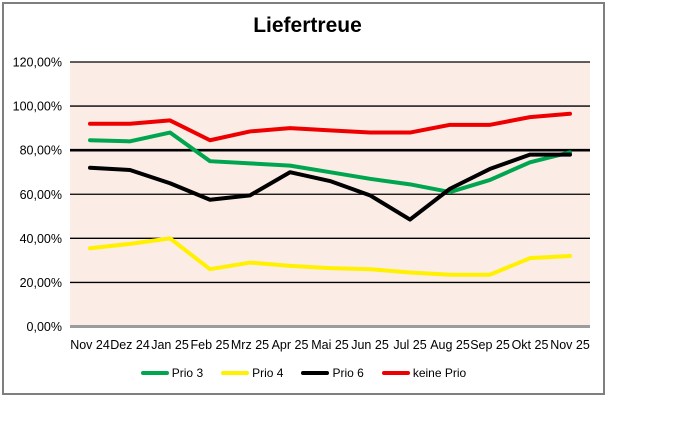 The height and width of the screenshot is (437, 698). Describe the element at coordinates (37, 107) in the screenshot. I see `y-axis-tick-label: 100,00%` at that location.